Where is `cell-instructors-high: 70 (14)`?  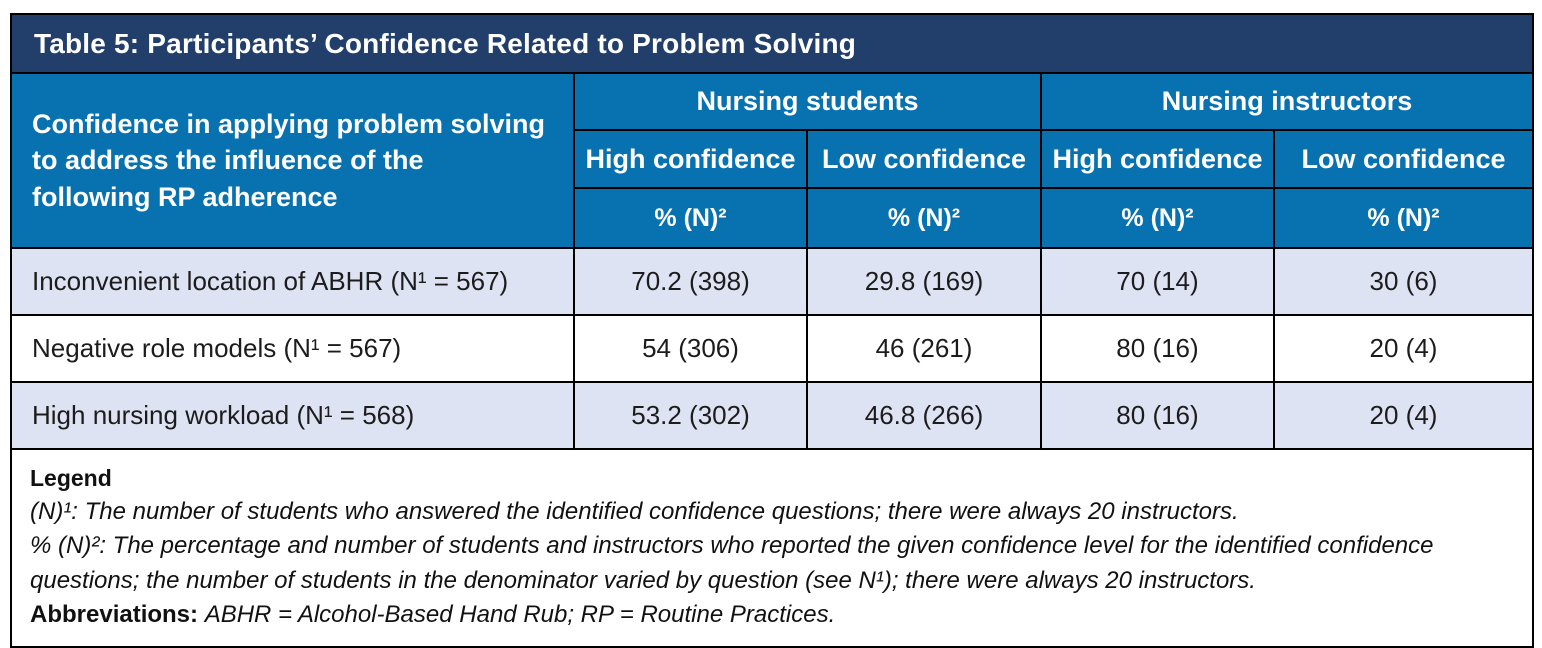 cell-instructors-high: 70 (14) is located at coordinates (1157, 281).